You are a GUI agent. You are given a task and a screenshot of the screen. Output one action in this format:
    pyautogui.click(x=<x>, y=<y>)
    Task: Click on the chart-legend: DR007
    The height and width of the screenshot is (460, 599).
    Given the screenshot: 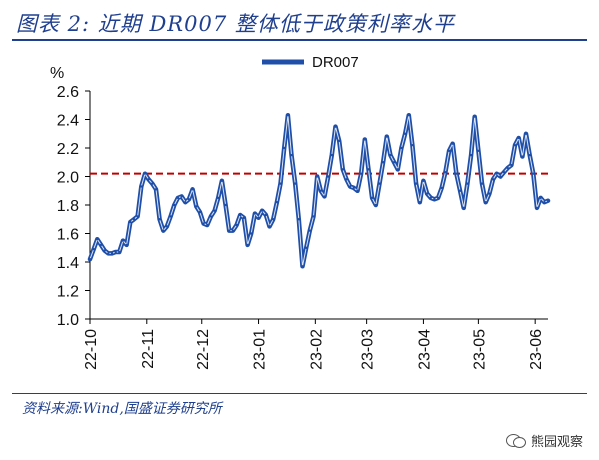 What is the action you would take?
    pyautogui.click(x=310, y=62)
    